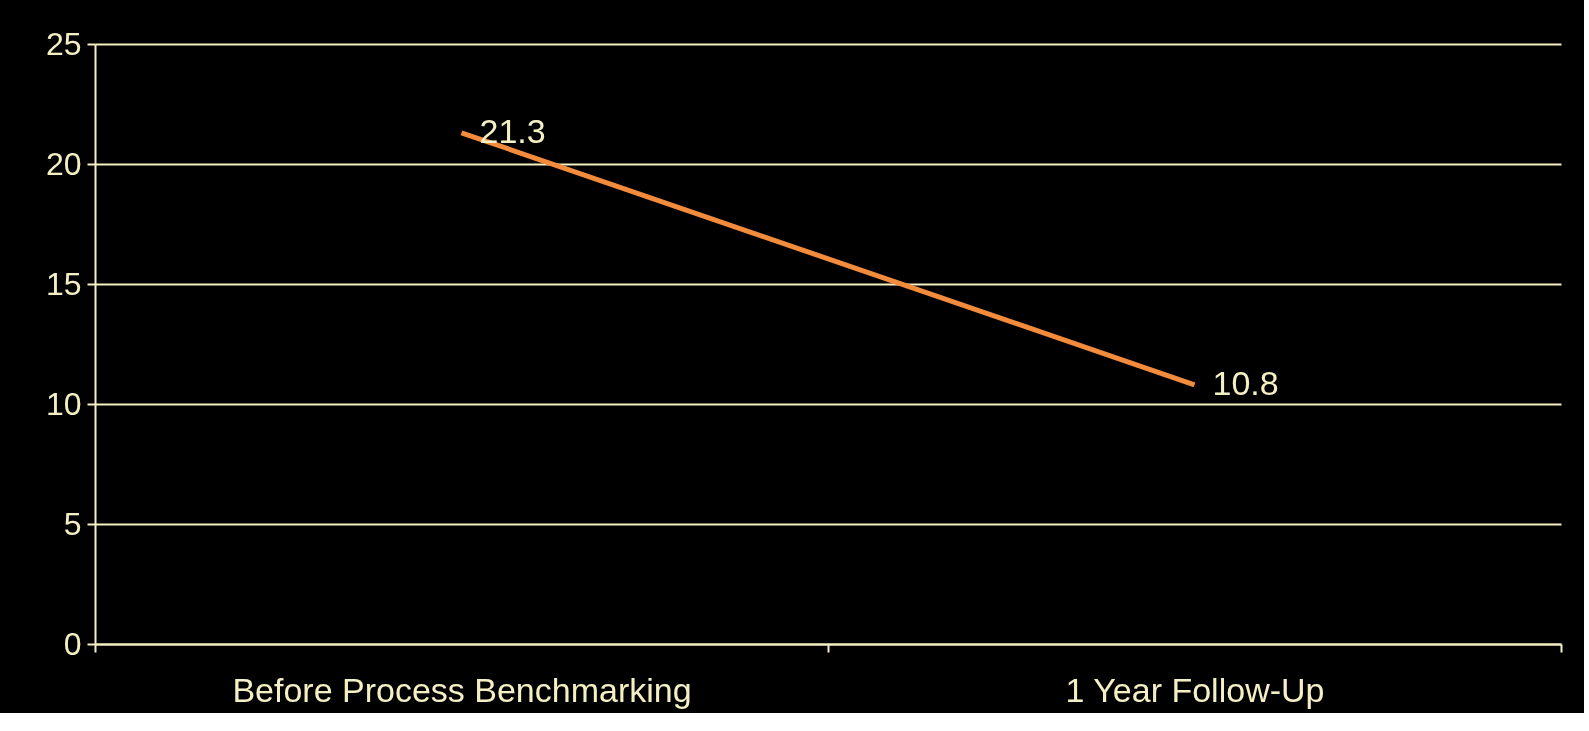 This screenshot has height=731, width=1589. I want to click on y-tick-label: 15, so click(63, 283).